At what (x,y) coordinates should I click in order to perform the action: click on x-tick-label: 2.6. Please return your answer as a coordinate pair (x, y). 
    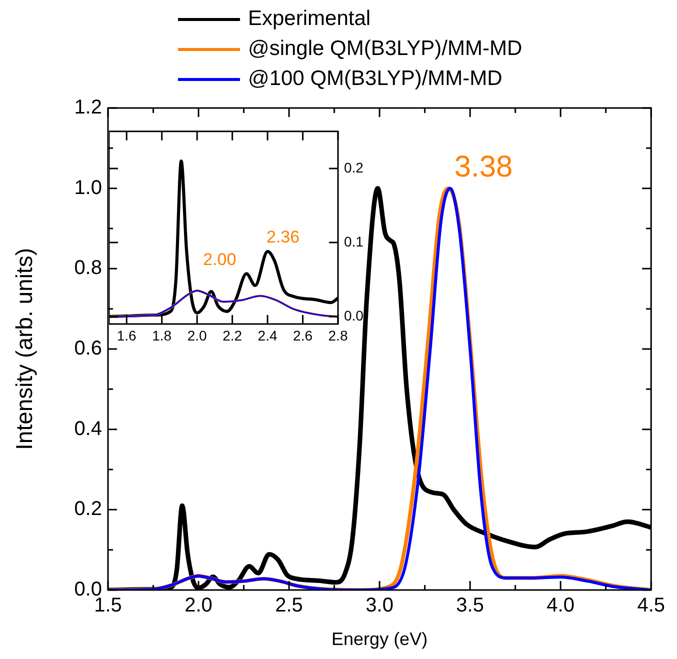
    Looking at the image, I should click on (303, 335).